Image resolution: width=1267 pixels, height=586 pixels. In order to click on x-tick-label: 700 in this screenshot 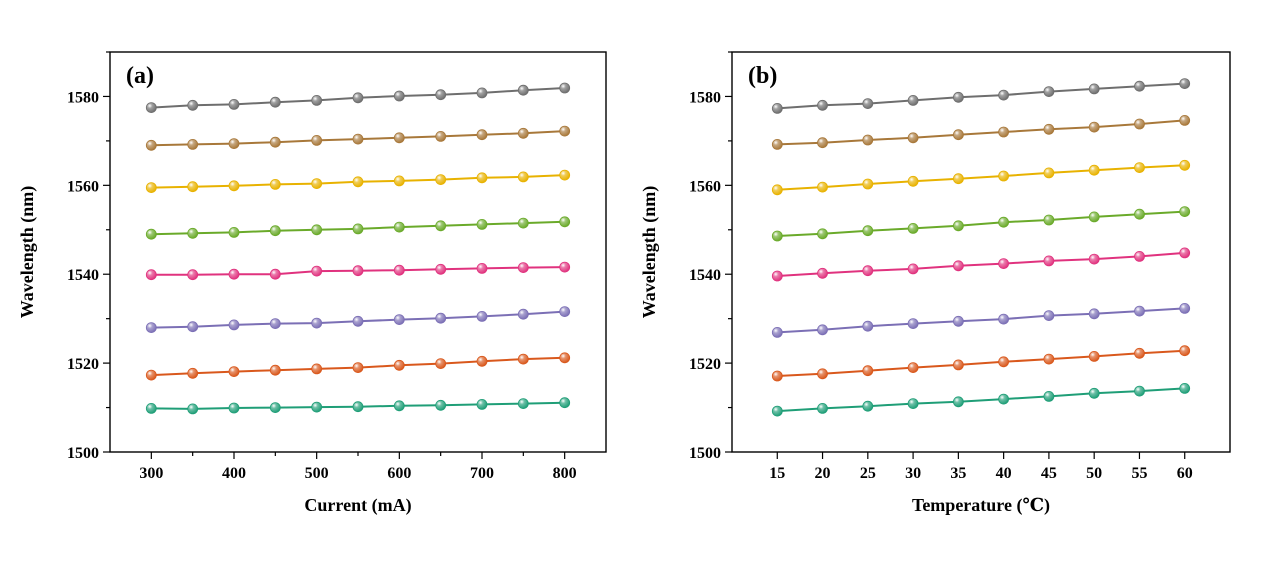, I will do `click(482, 473)`.